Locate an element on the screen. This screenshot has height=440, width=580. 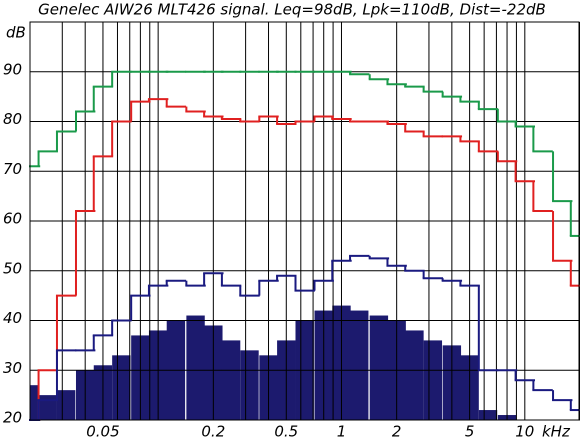
y-tick-label: 60 is located at coordinates (12, 219).